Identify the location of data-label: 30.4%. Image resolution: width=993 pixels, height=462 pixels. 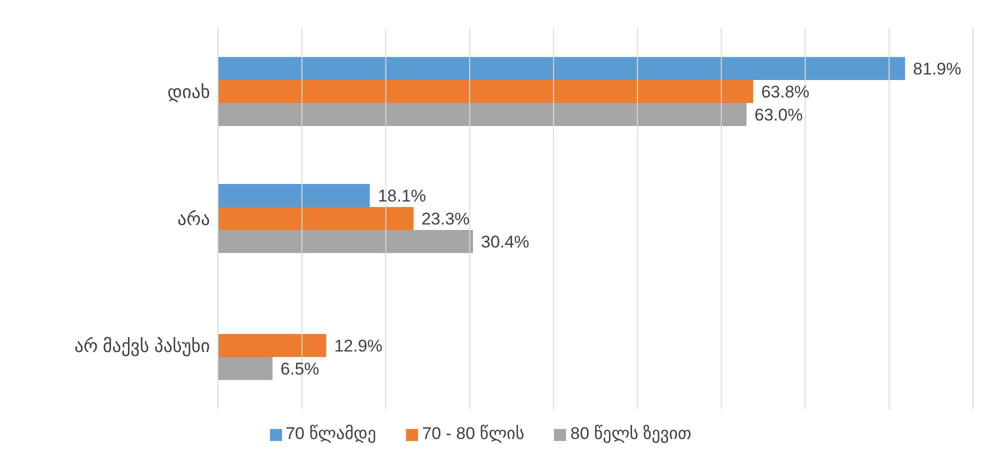
(505, 242).